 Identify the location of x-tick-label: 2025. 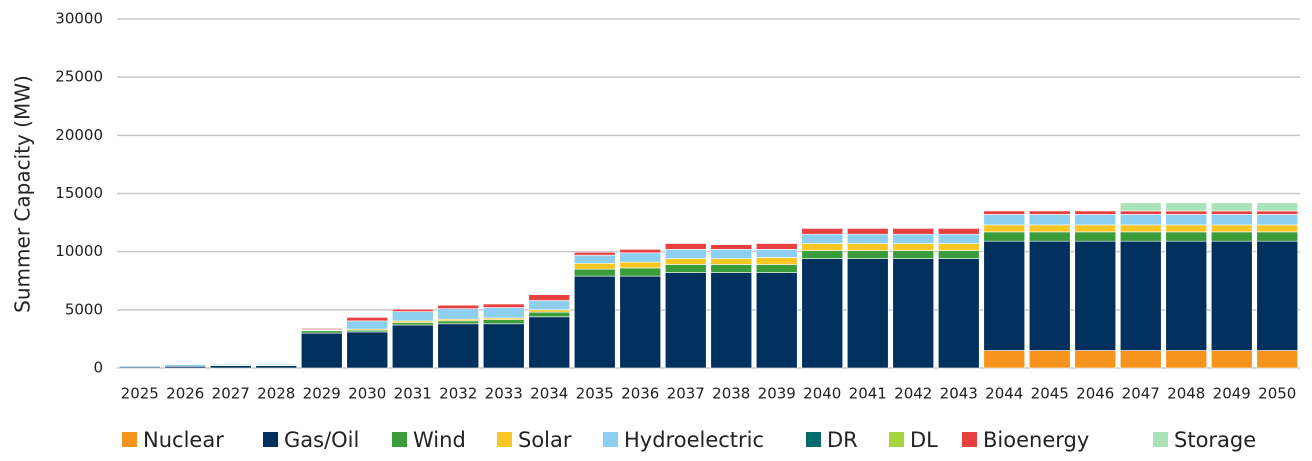
(140, 394).